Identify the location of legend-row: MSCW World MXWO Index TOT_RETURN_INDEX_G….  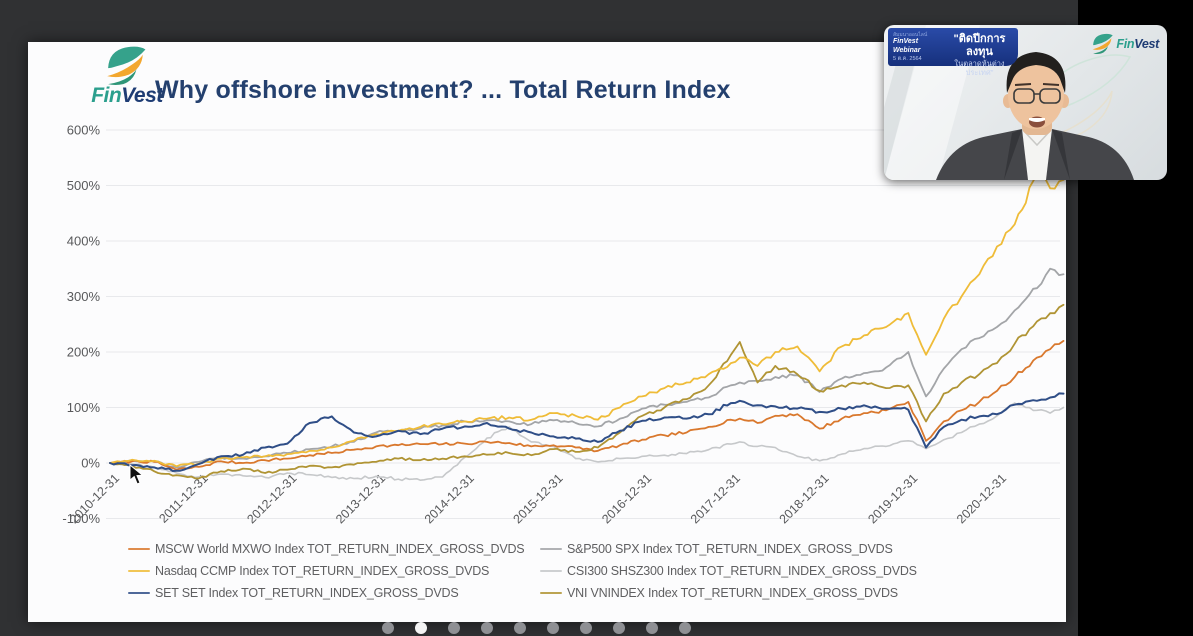
(578, 549).